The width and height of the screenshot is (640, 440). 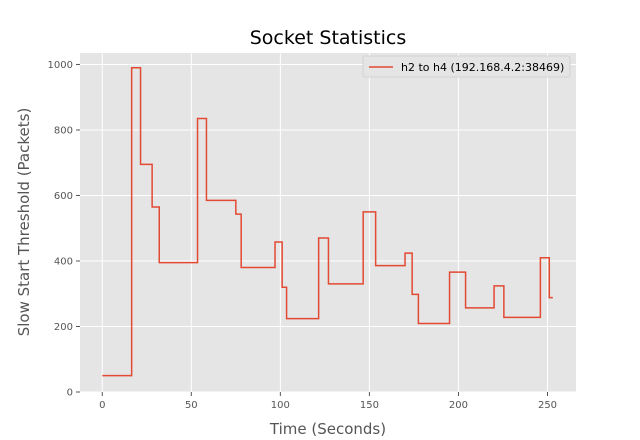 What do you see at coordinates (60, 65) in the screenshot?
I see `y-tick-label: 1000` at bounding box center [60, 65].